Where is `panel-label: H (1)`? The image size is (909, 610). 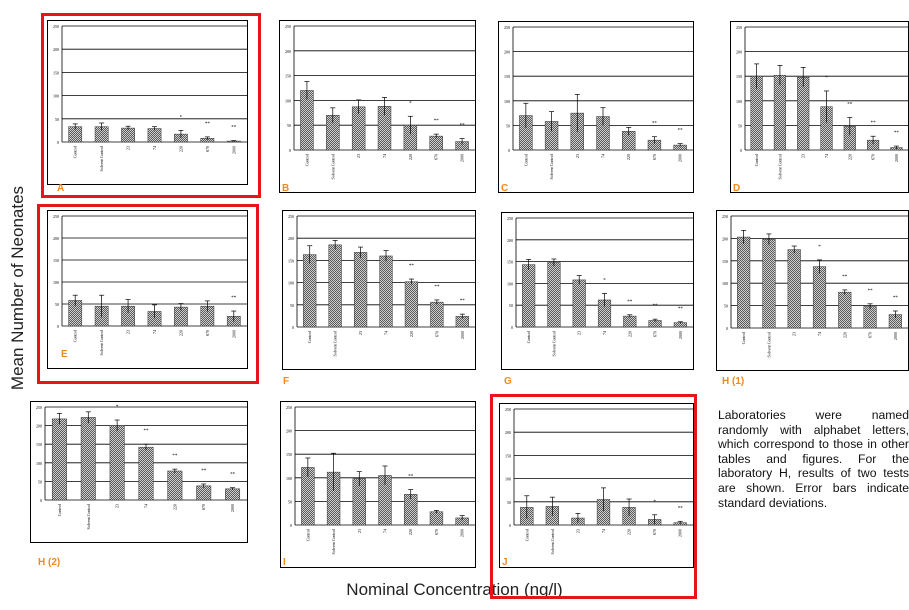
panel-label: H (1) is located at coordinates (733, 381).